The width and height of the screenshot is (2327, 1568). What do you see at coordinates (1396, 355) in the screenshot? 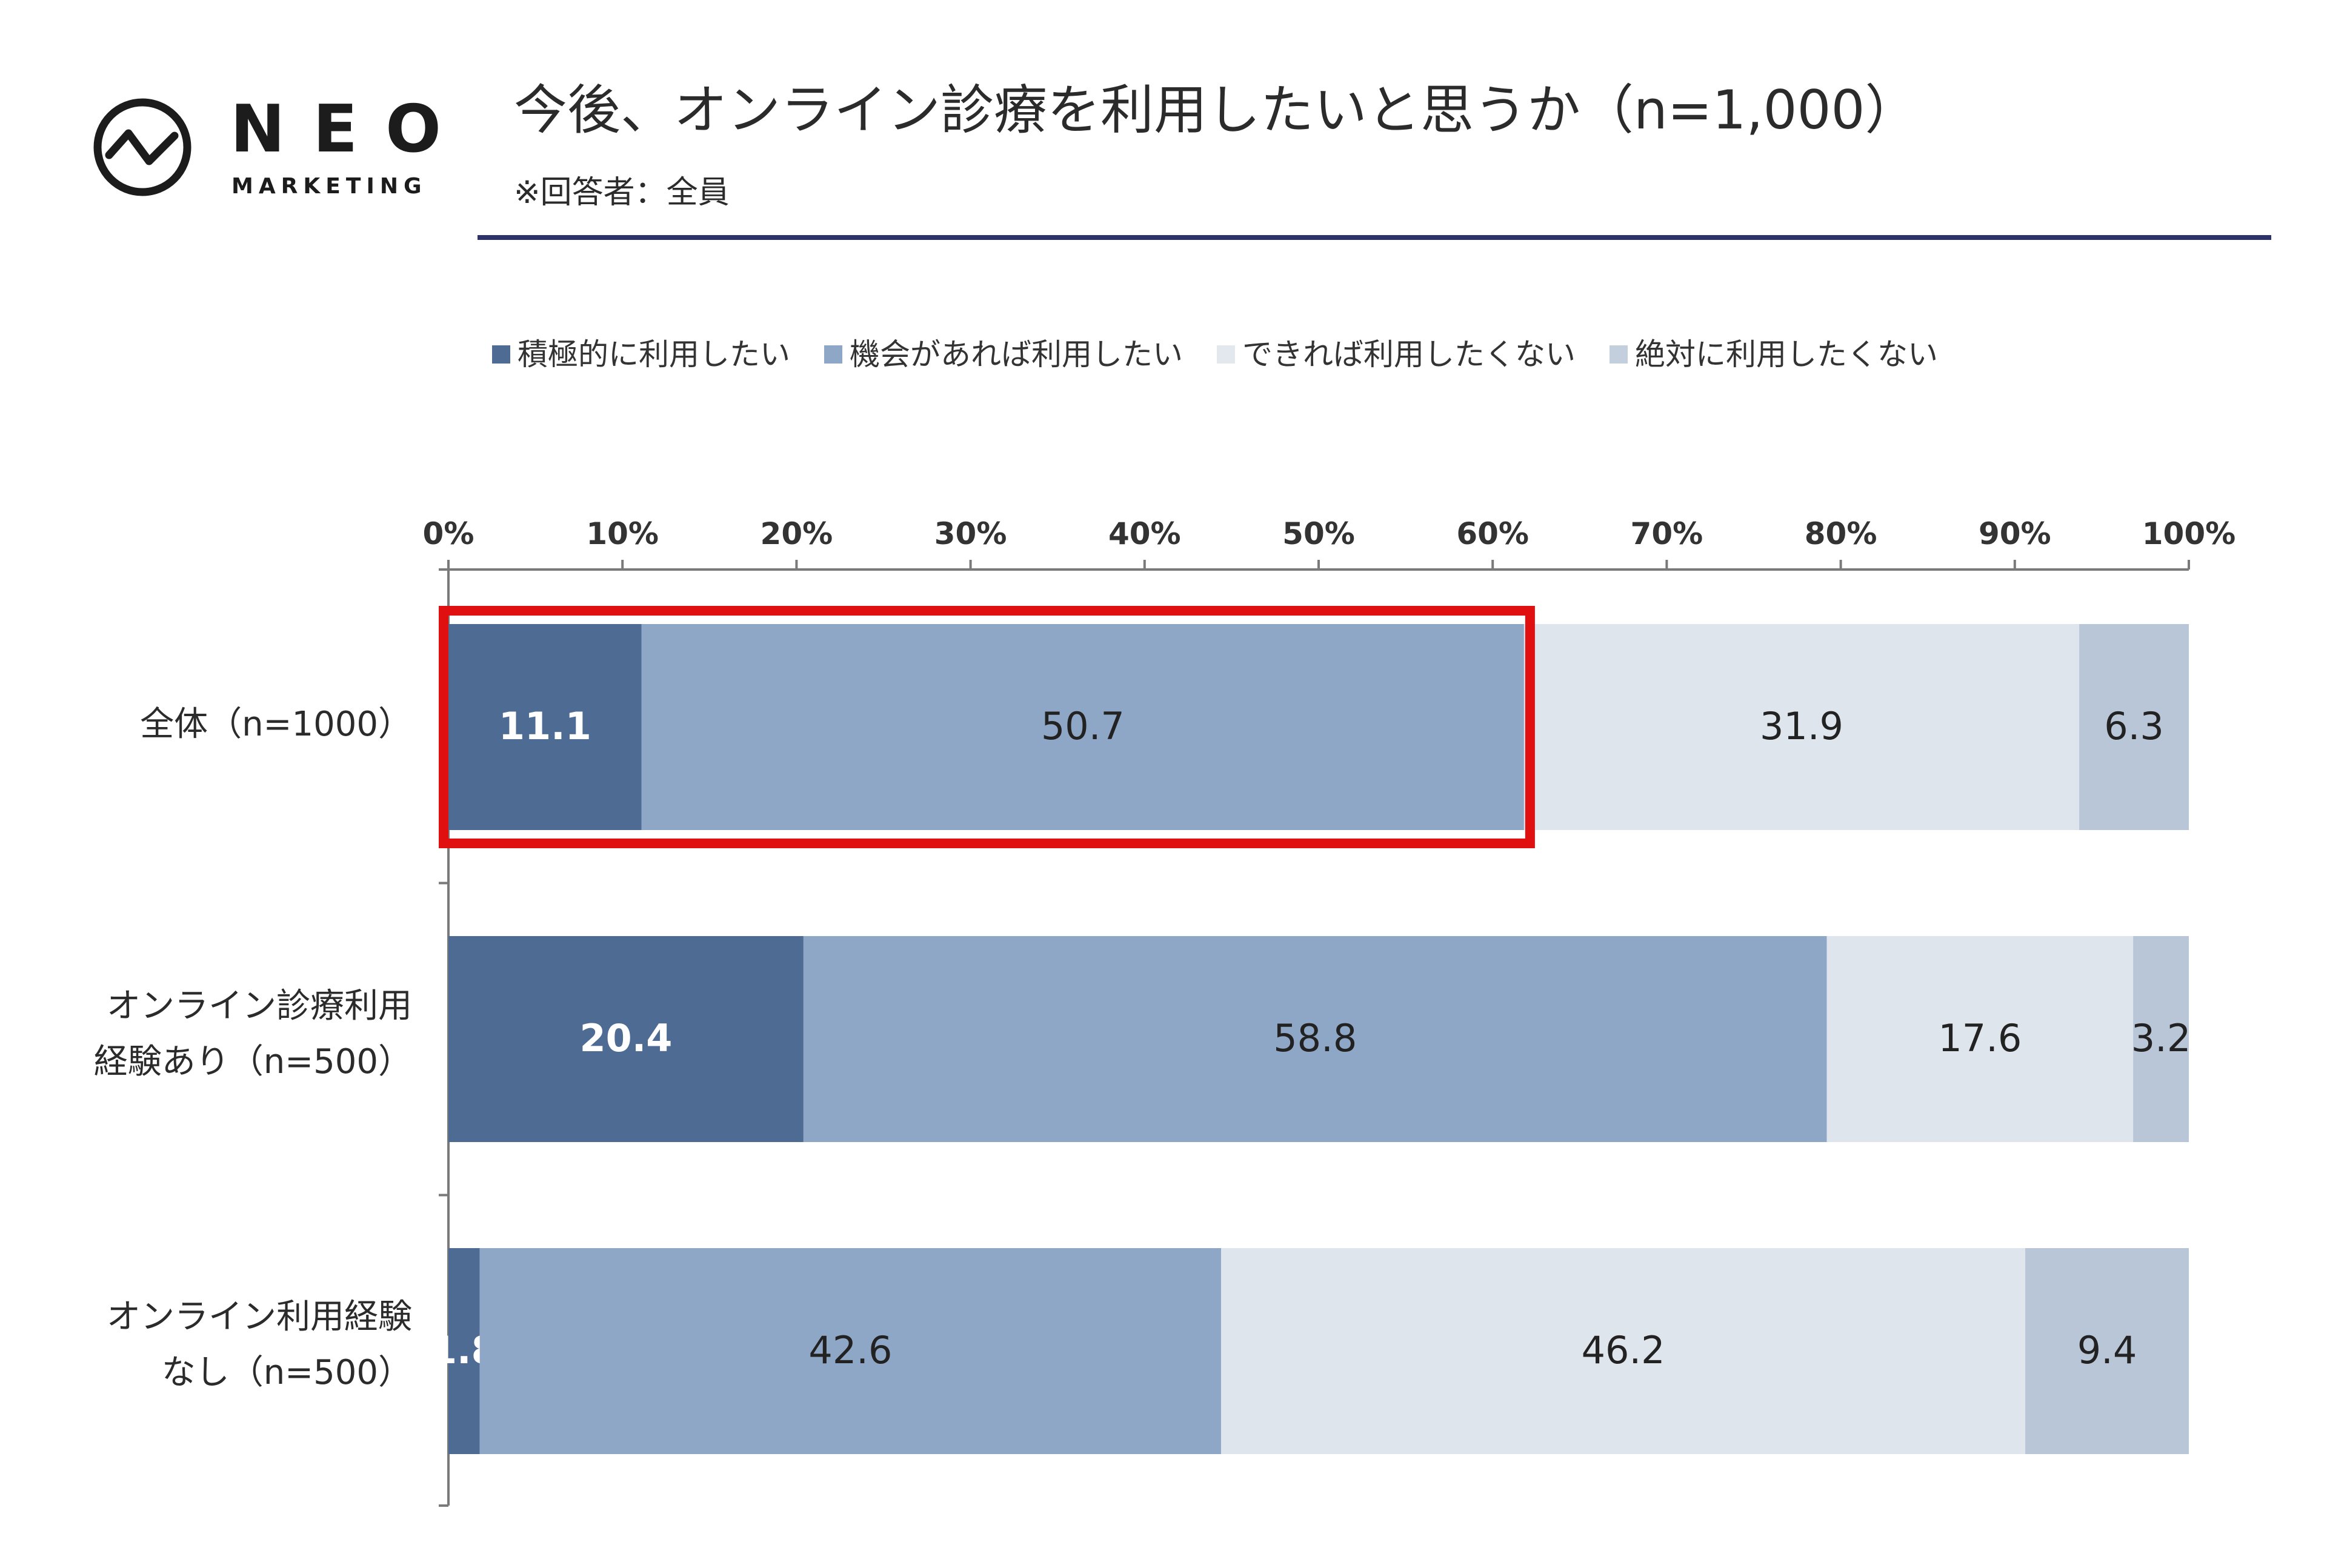
I see `legend-item: できれば利用したくない` at bounding box center [1396, 355].